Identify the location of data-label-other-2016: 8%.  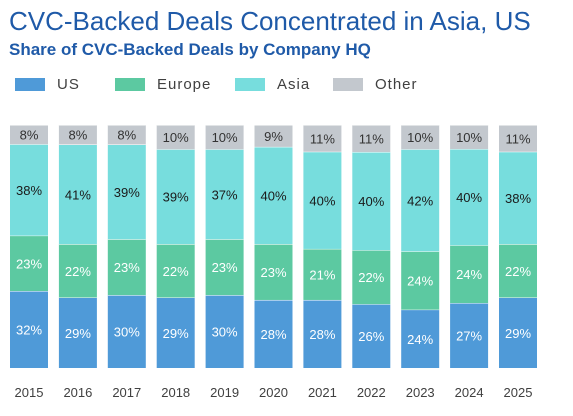
(78, 135).